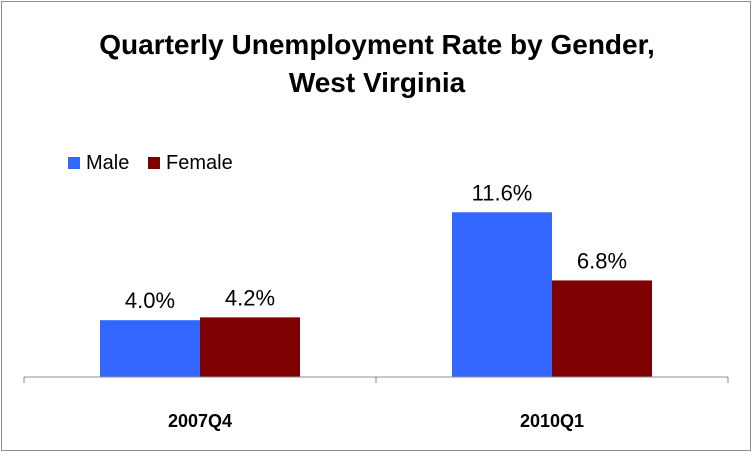 The image size is (754, 454). I want to click on data-label-female-2010q1: 6.8%, so click(602, 260).